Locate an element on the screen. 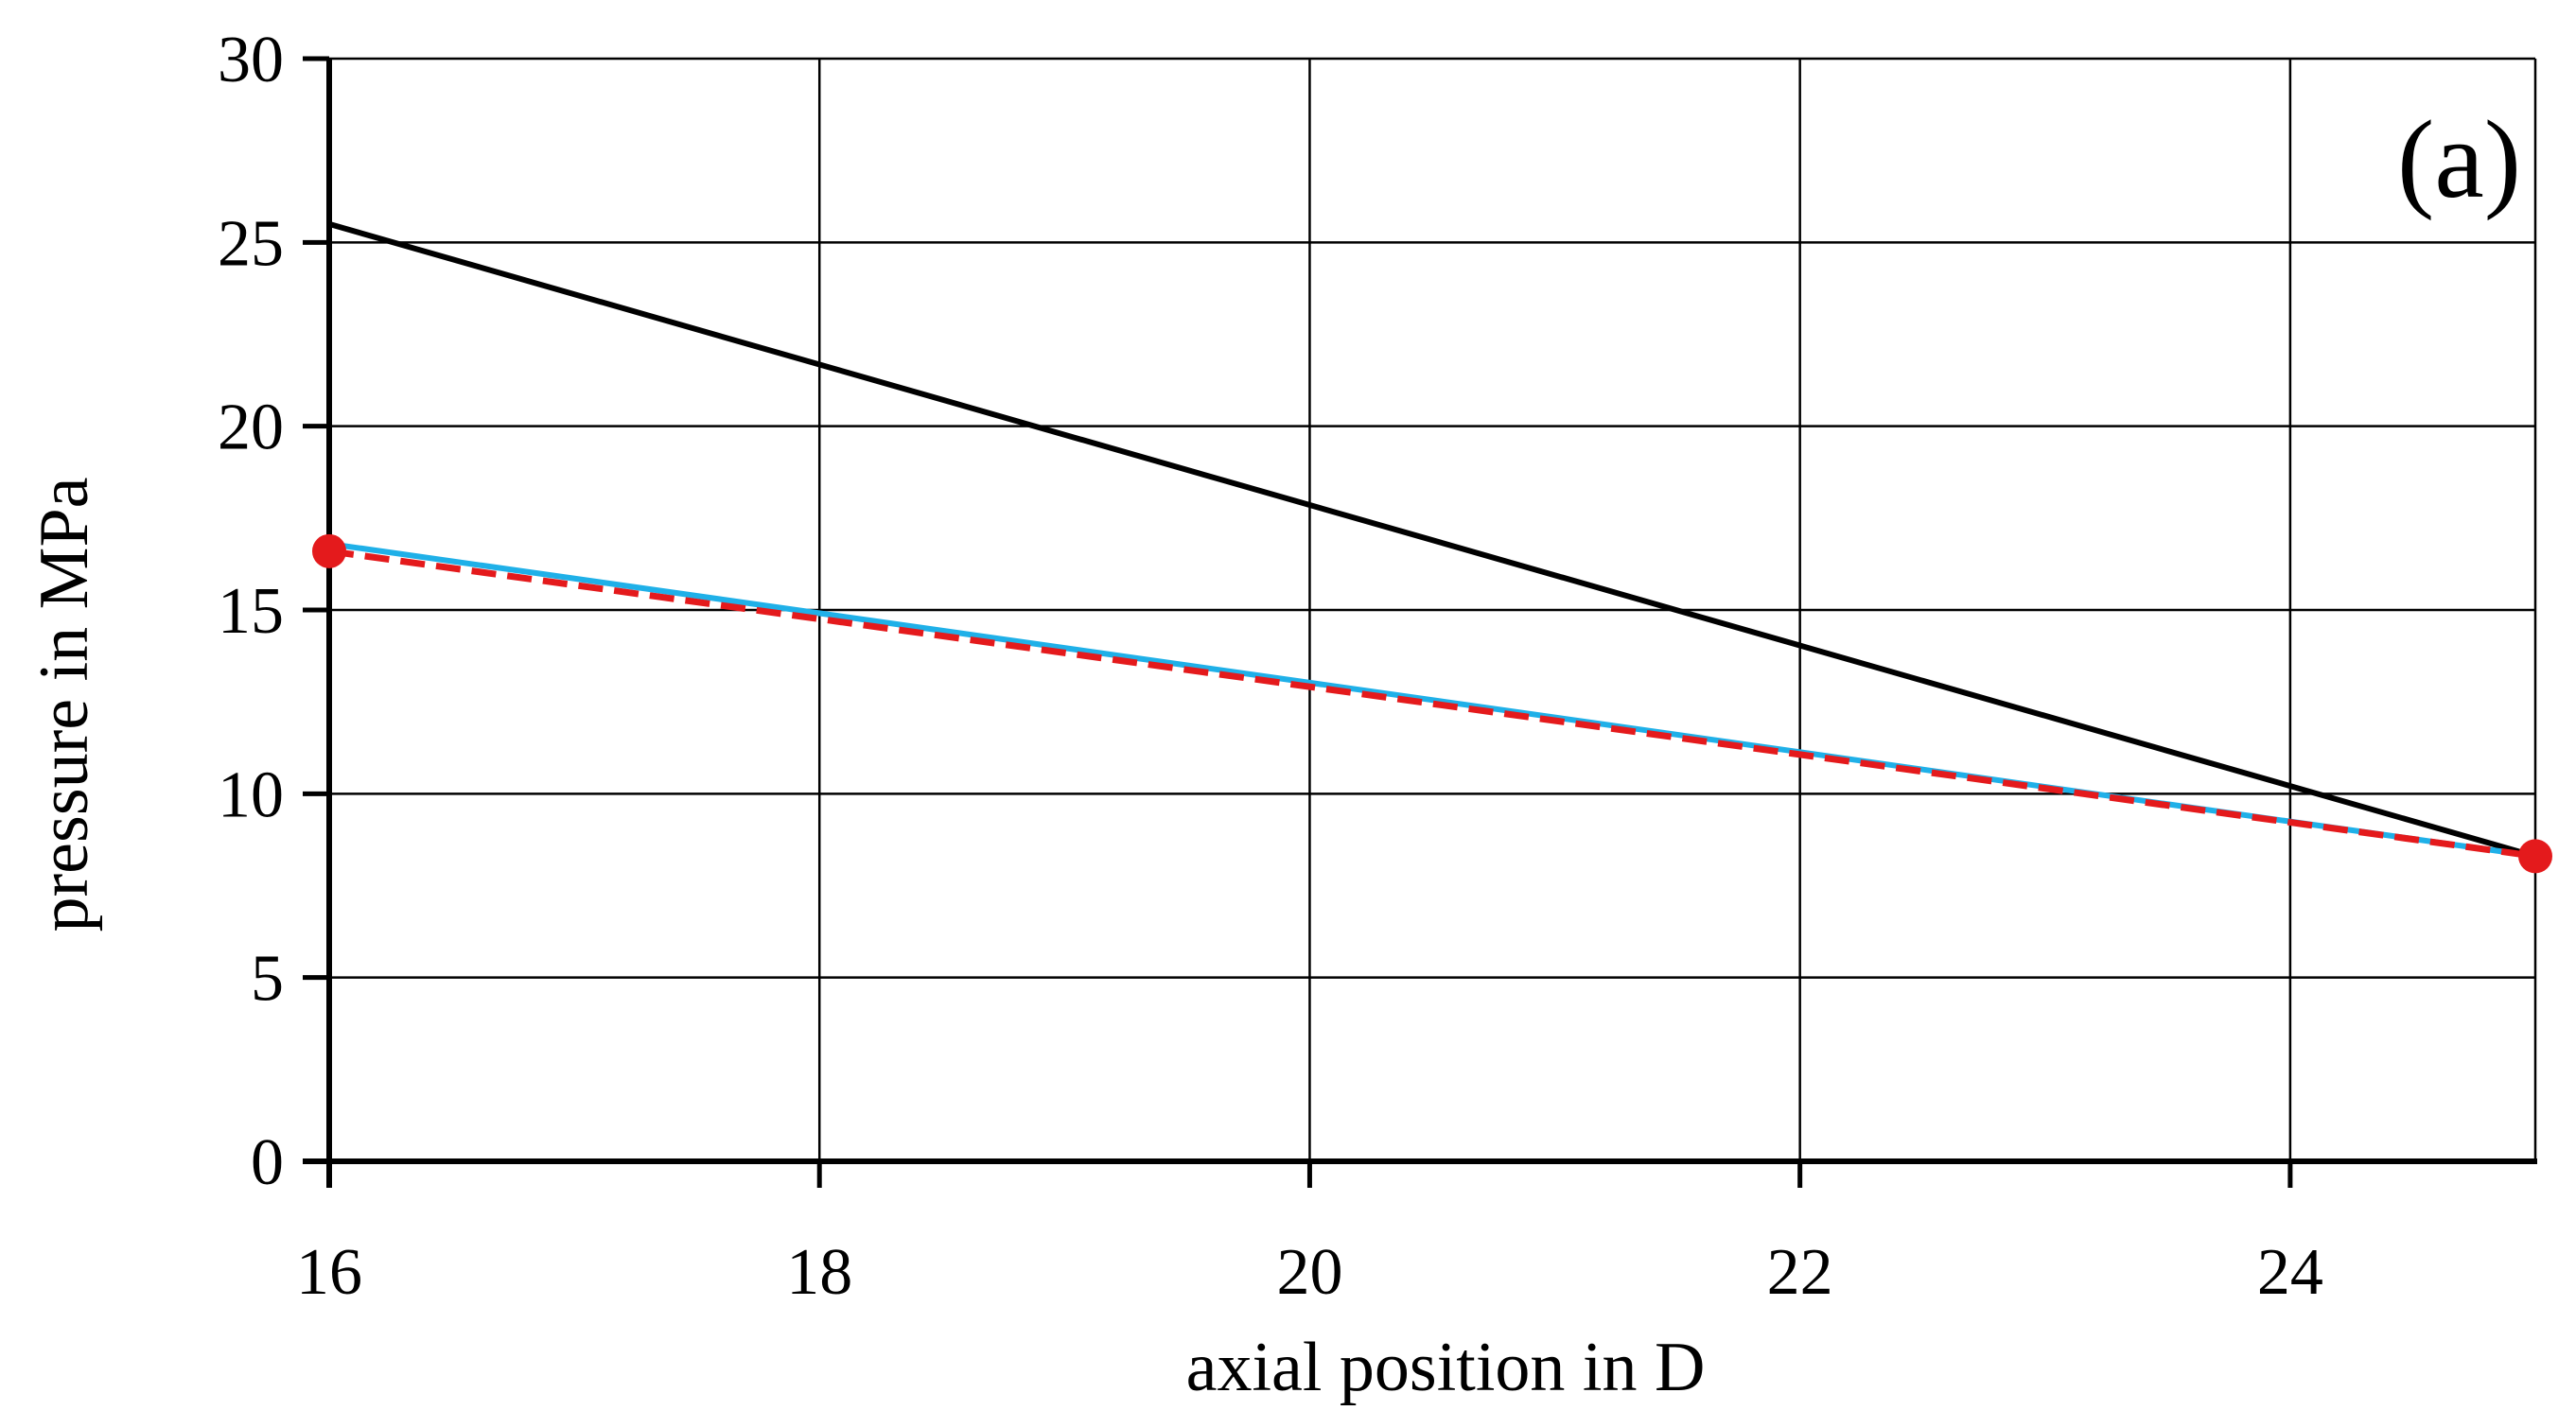 The width and height of the screenshot is (2576, 1428). y-tick-label: 0 is located at coordinates (267, 1163).